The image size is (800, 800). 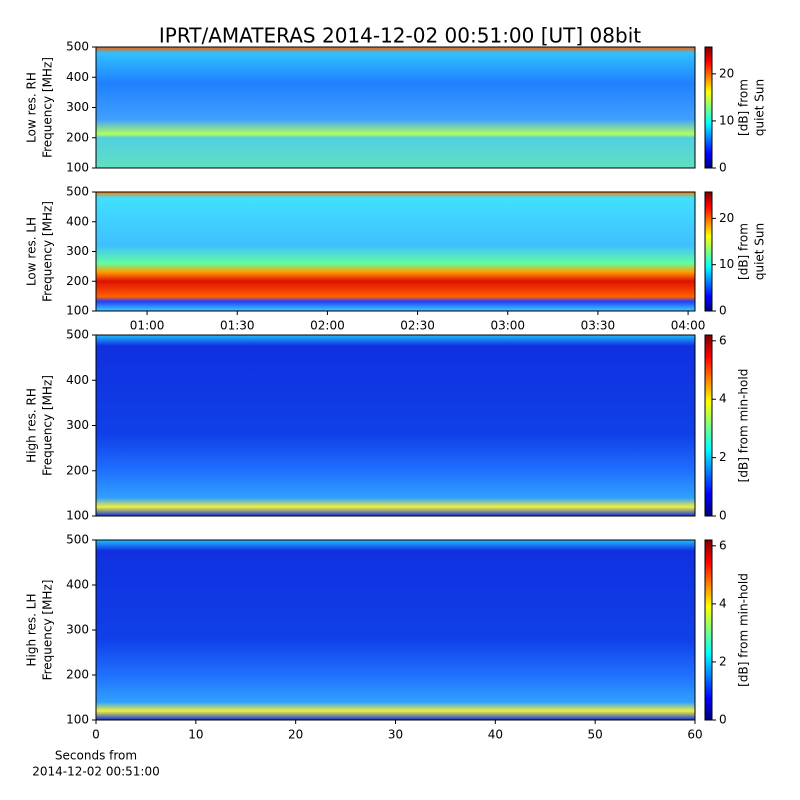 What do you see at coordinates (495, 735) in the screenshot?
I see `x-tick-label: 40` at bounding box center [495, 735].